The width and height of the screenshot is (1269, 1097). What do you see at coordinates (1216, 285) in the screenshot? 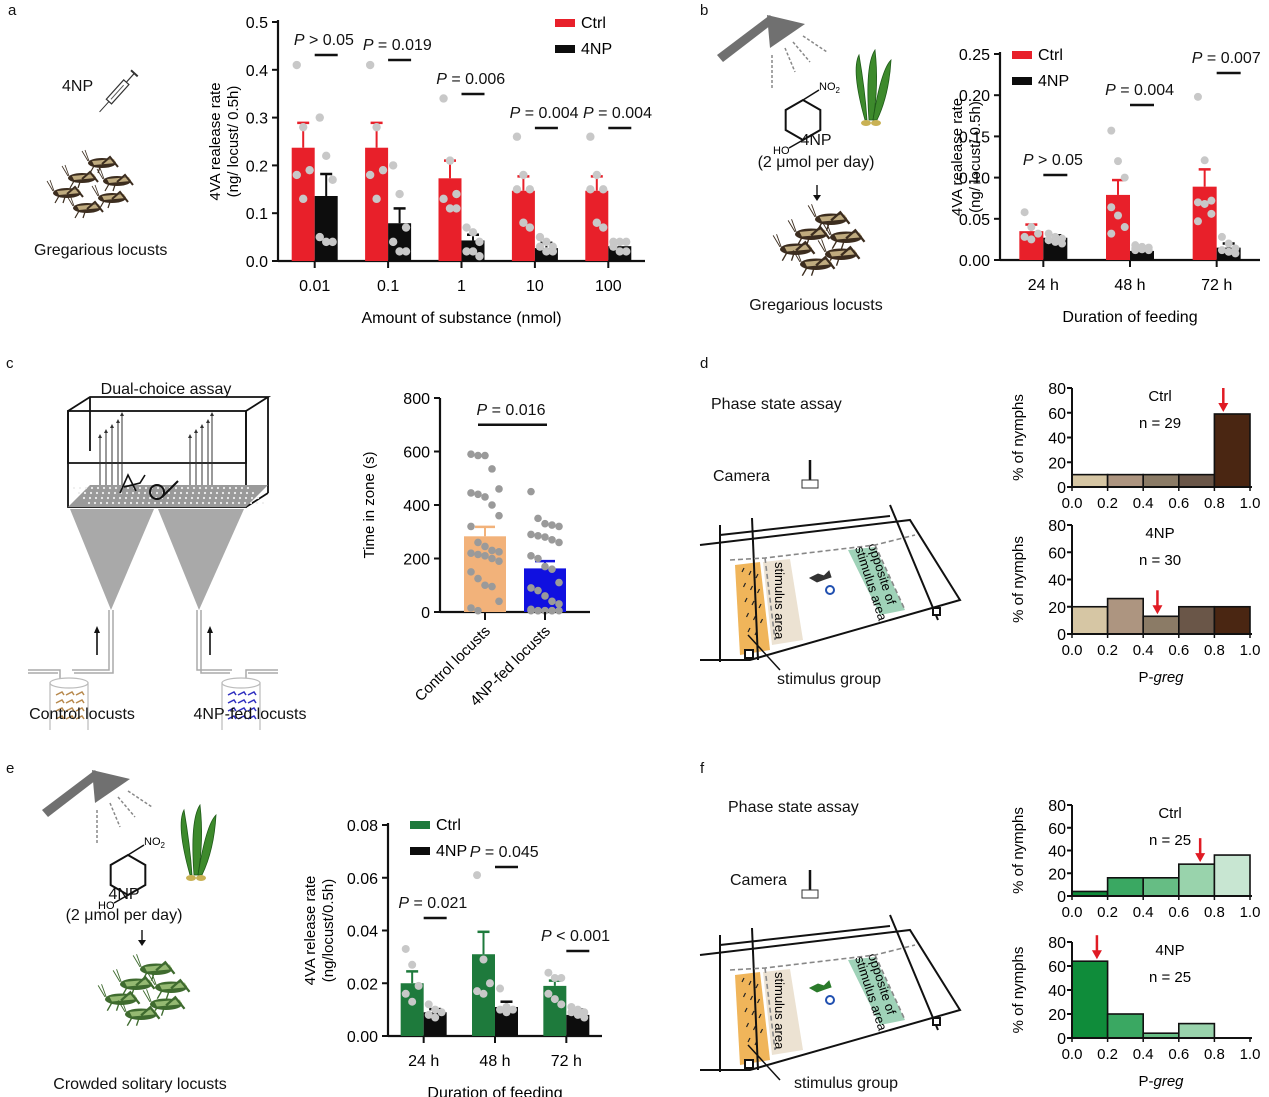
I see `x-tick-label: 72 h` at bounding box center [1216, 285].